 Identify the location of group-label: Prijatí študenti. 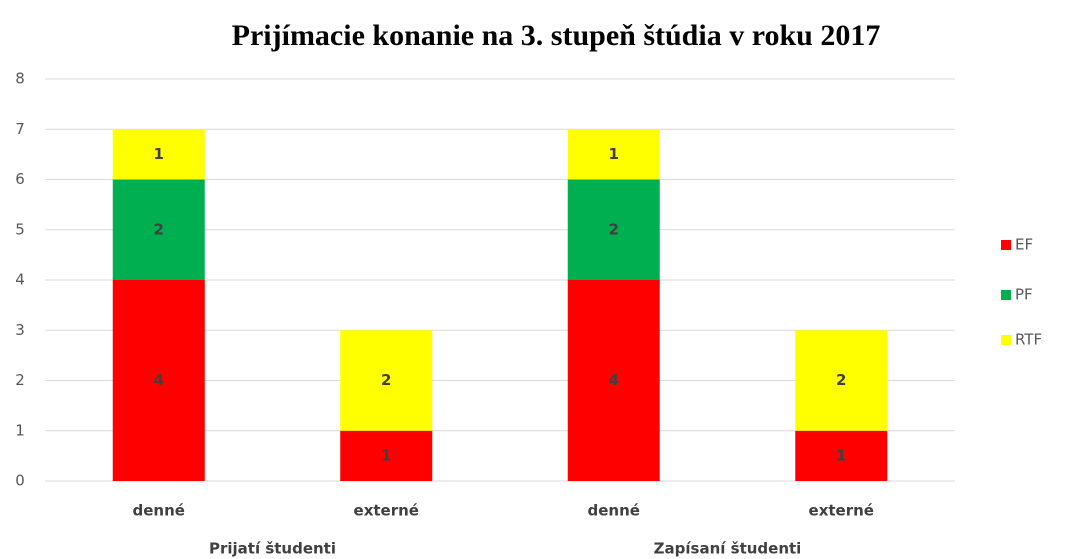
(272, 549).